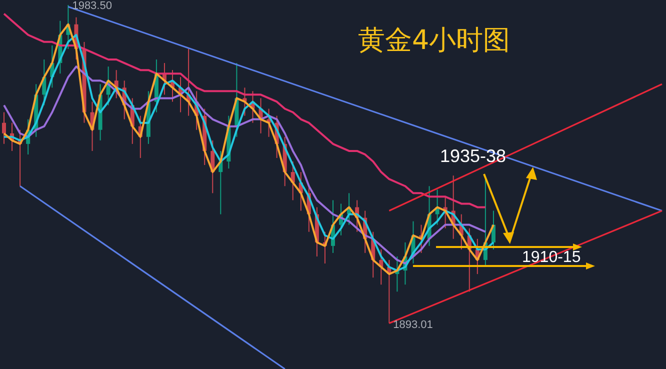  What do you see at coordinates (434, 41) in the screenshot?
I see `text: 黄金4小时图` at bounding box center [434, 41].